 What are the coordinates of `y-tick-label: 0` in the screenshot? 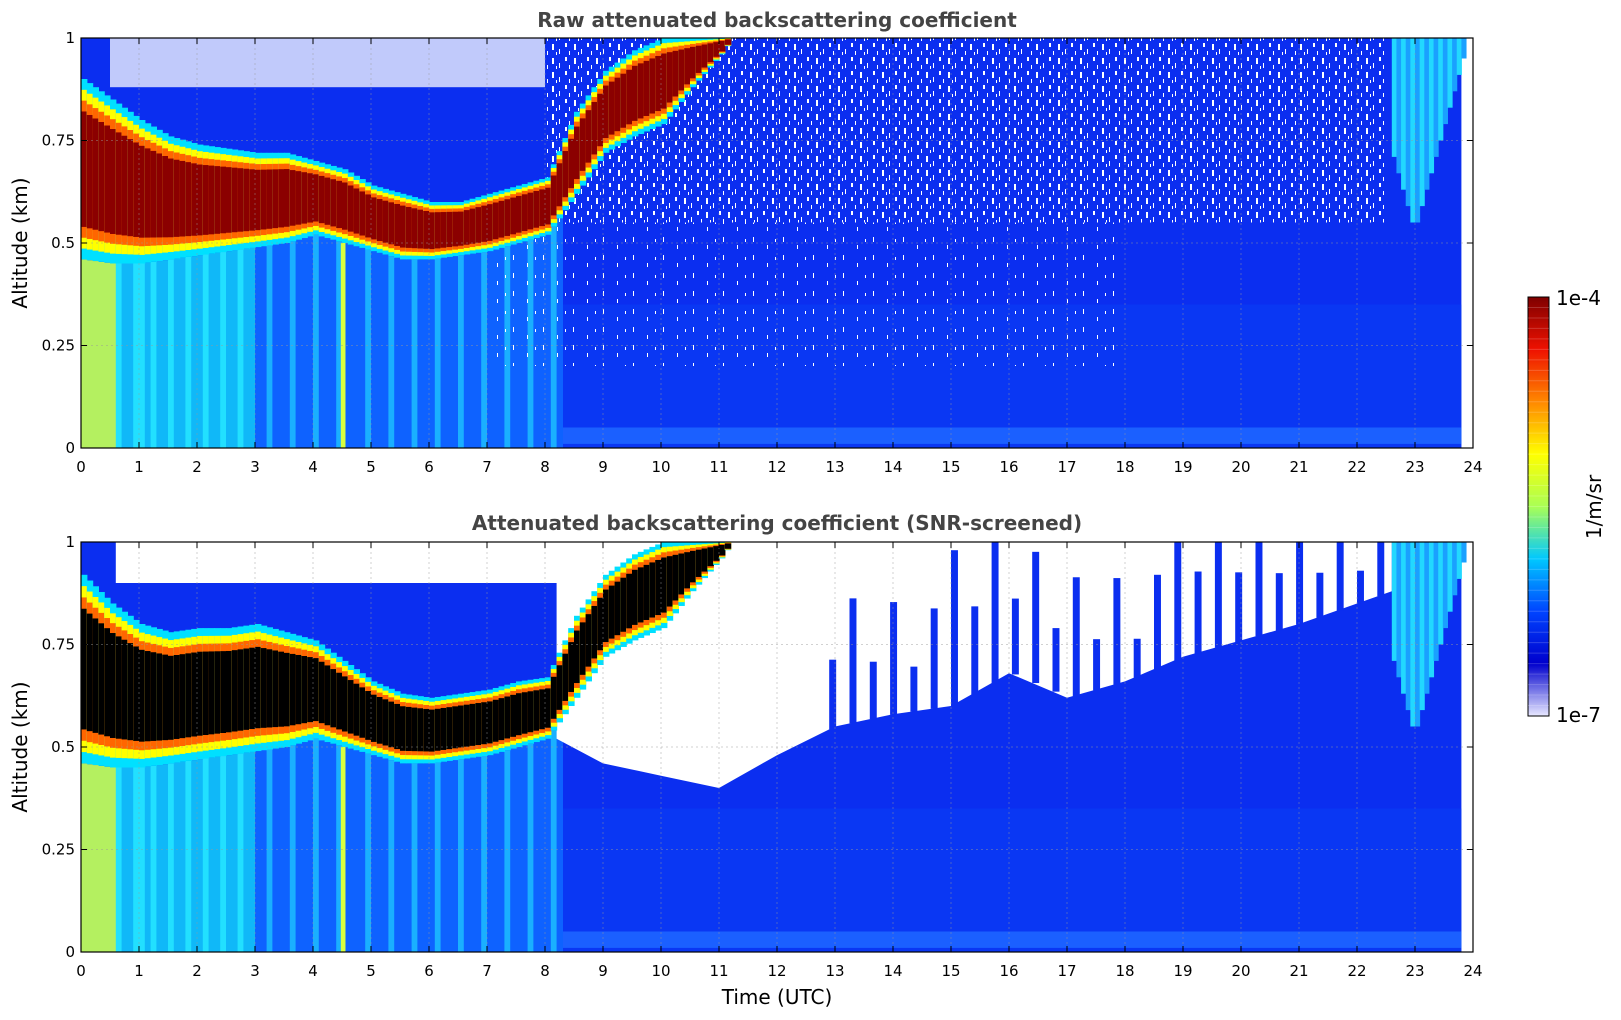 It's located at (70, 952).